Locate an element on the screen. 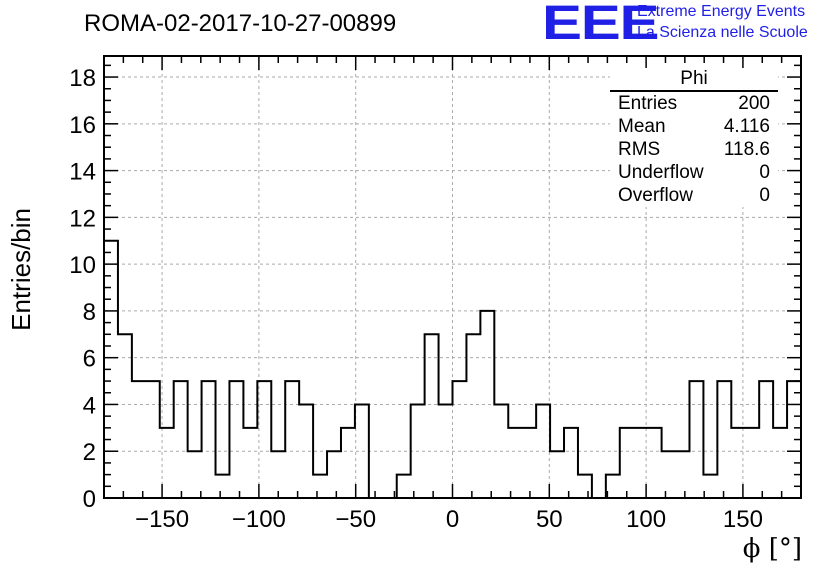  eee-logo: EEE is located at coordinates (601, 25).